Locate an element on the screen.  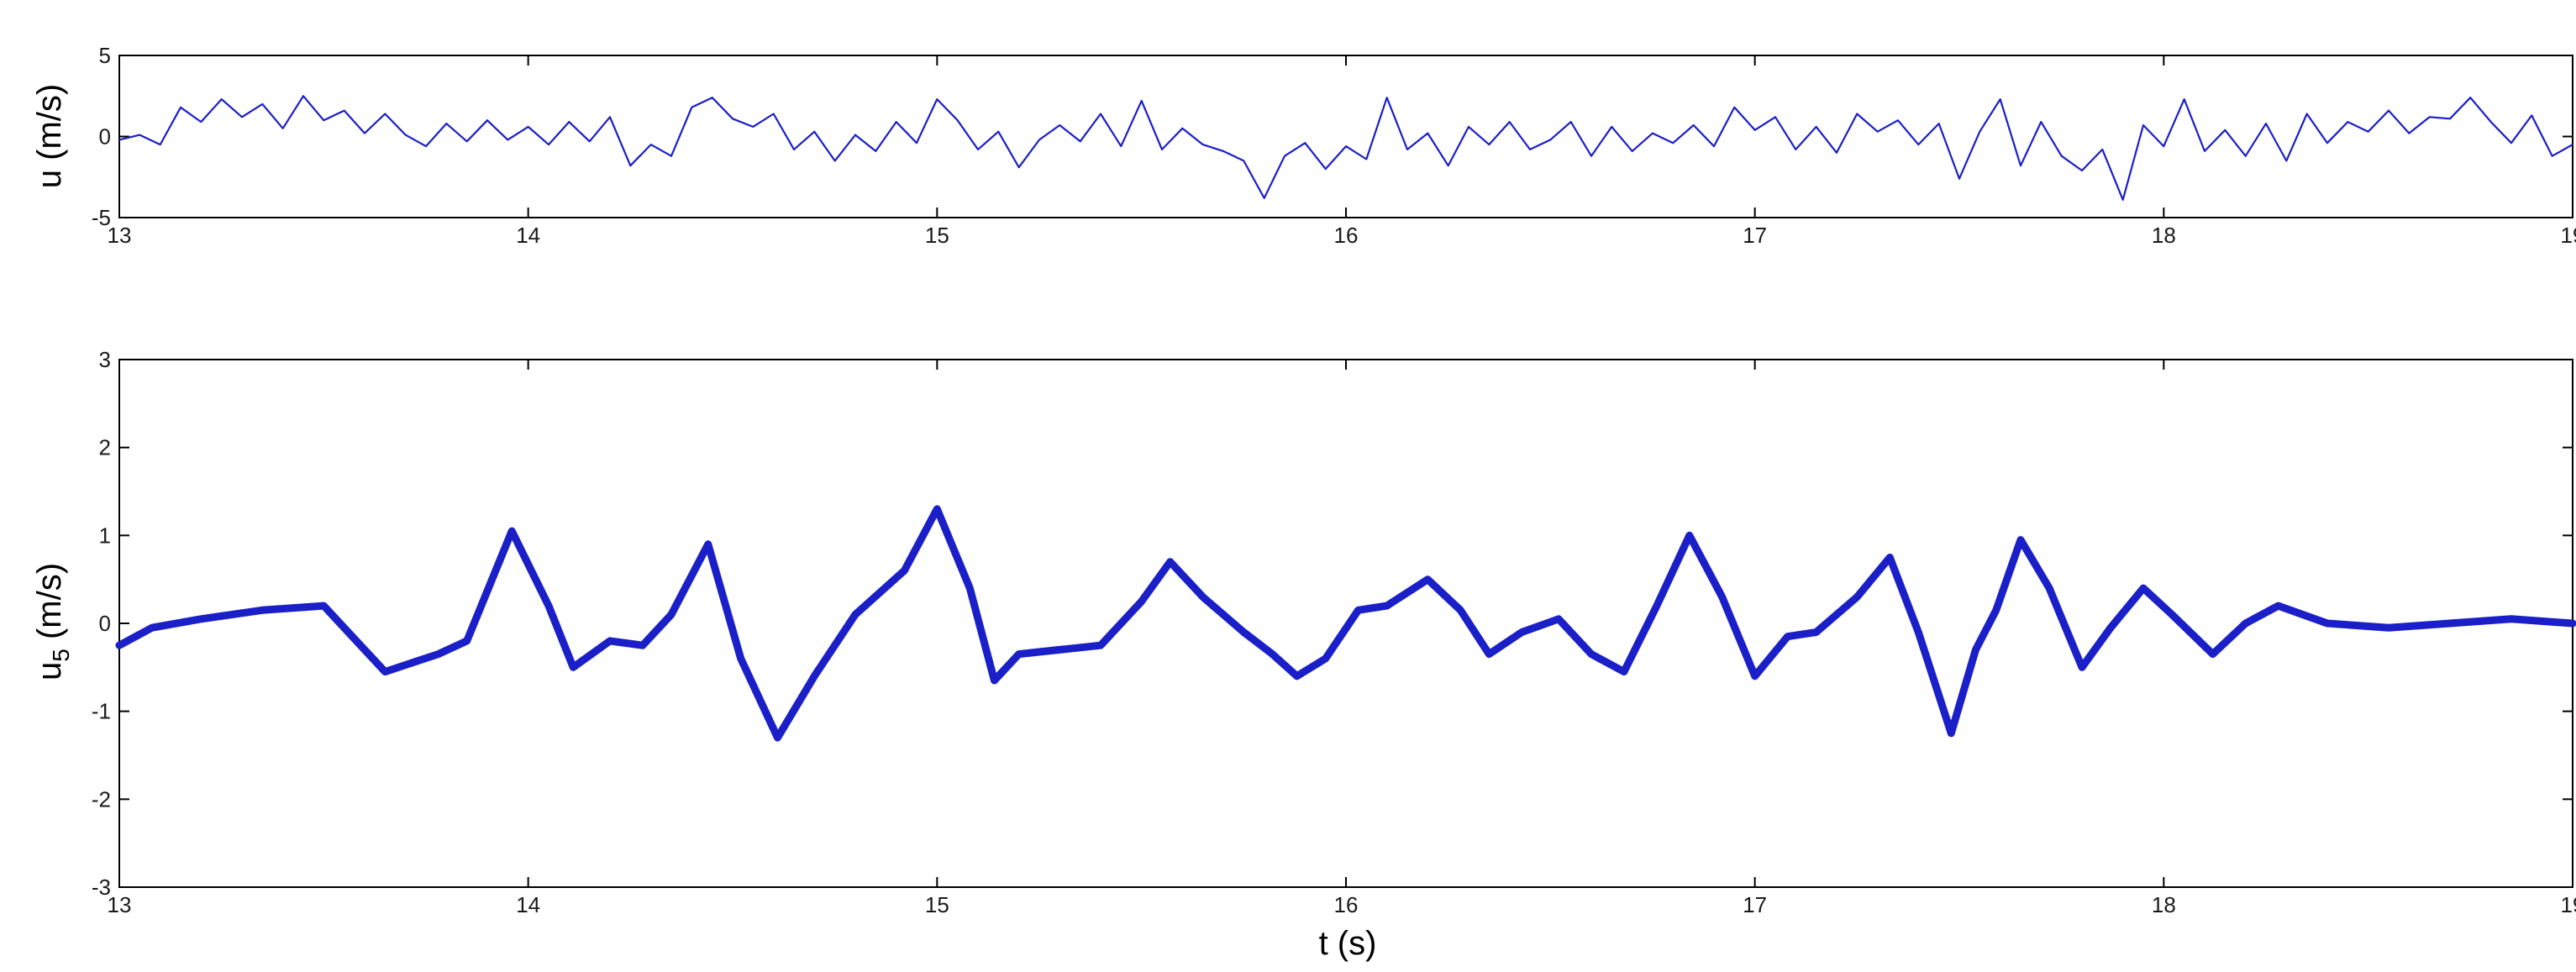
top-y-tick-label: 0 is located at coordinates (105, 137).